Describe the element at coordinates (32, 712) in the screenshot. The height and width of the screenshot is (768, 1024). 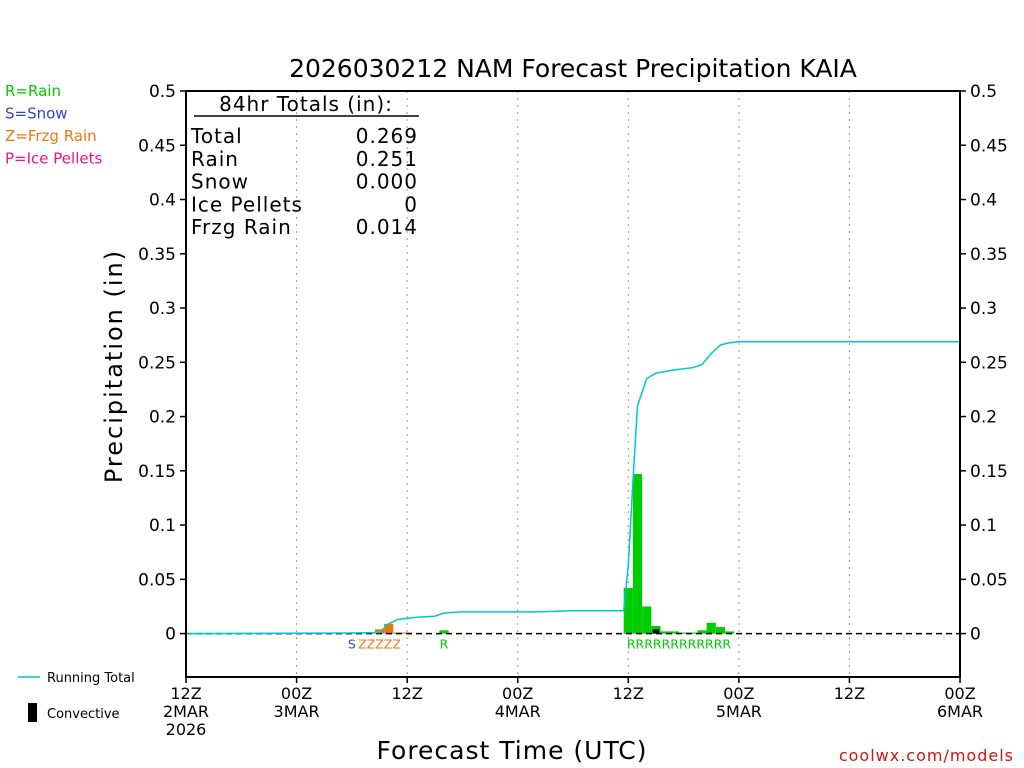
I see `convective-legend-swatch` at that location.